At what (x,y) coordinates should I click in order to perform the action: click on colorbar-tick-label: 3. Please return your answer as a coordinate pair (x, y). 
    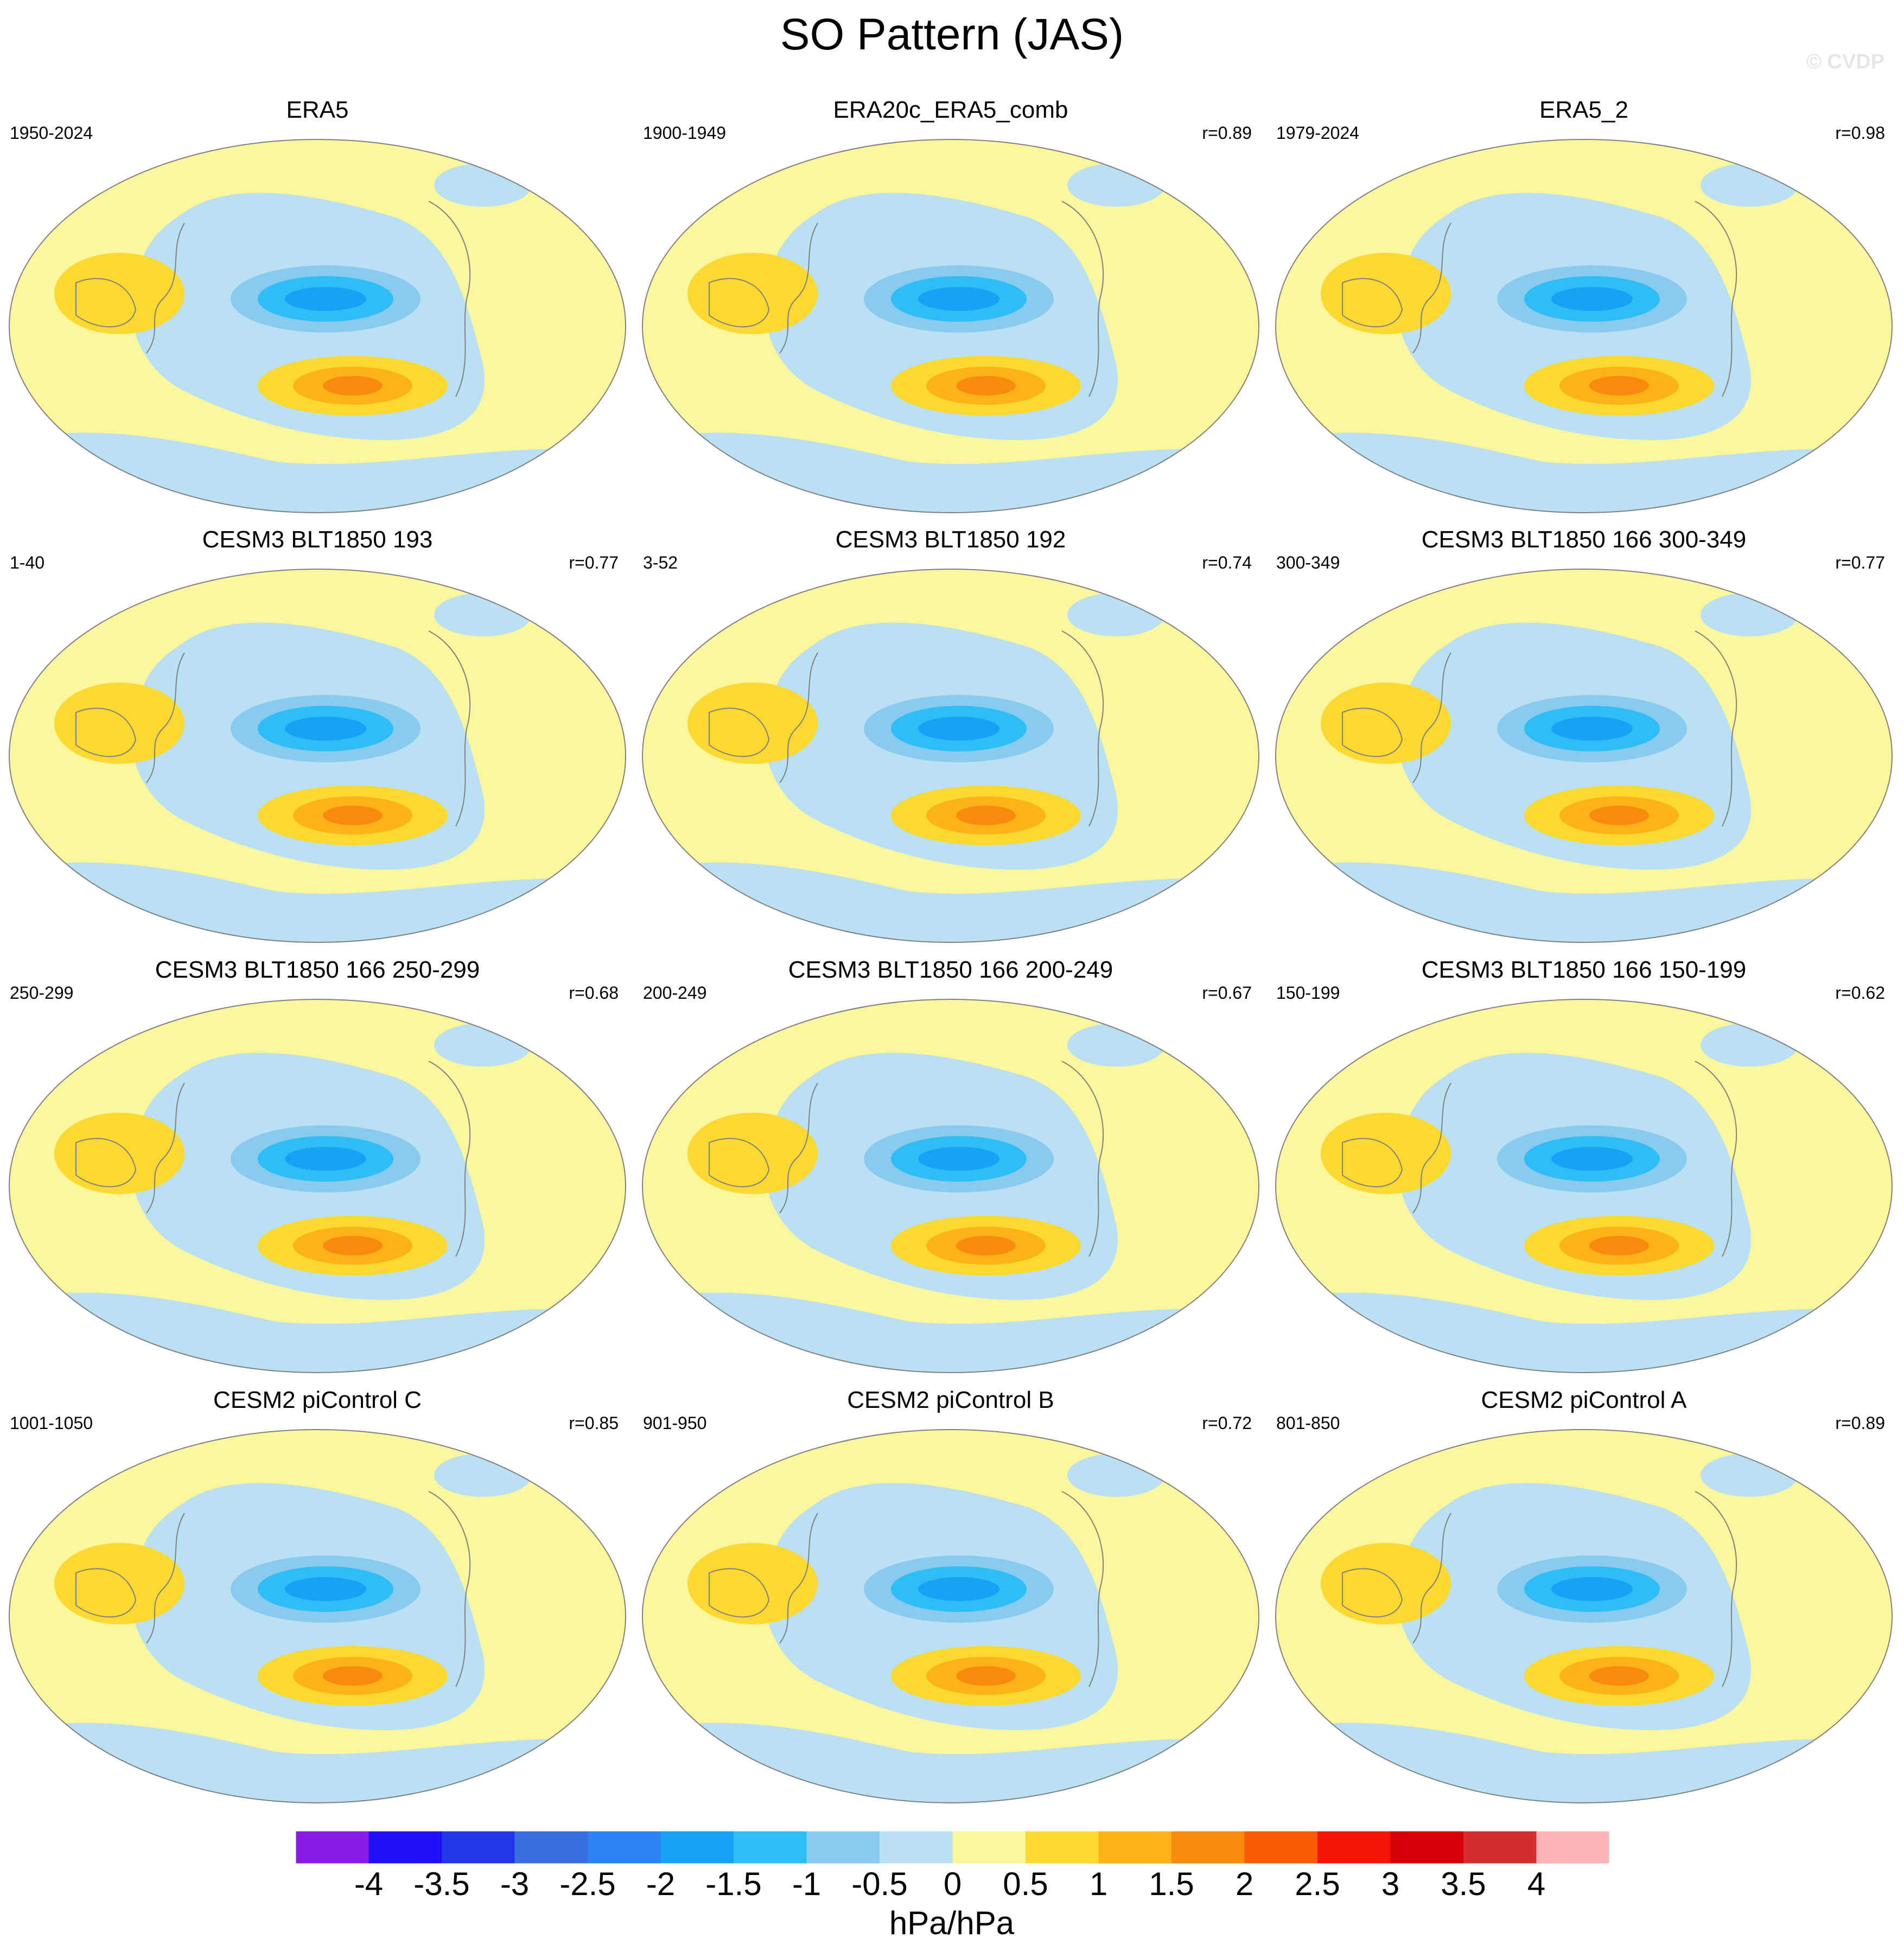
    Looking at the image, I should click on (1390, 1884).